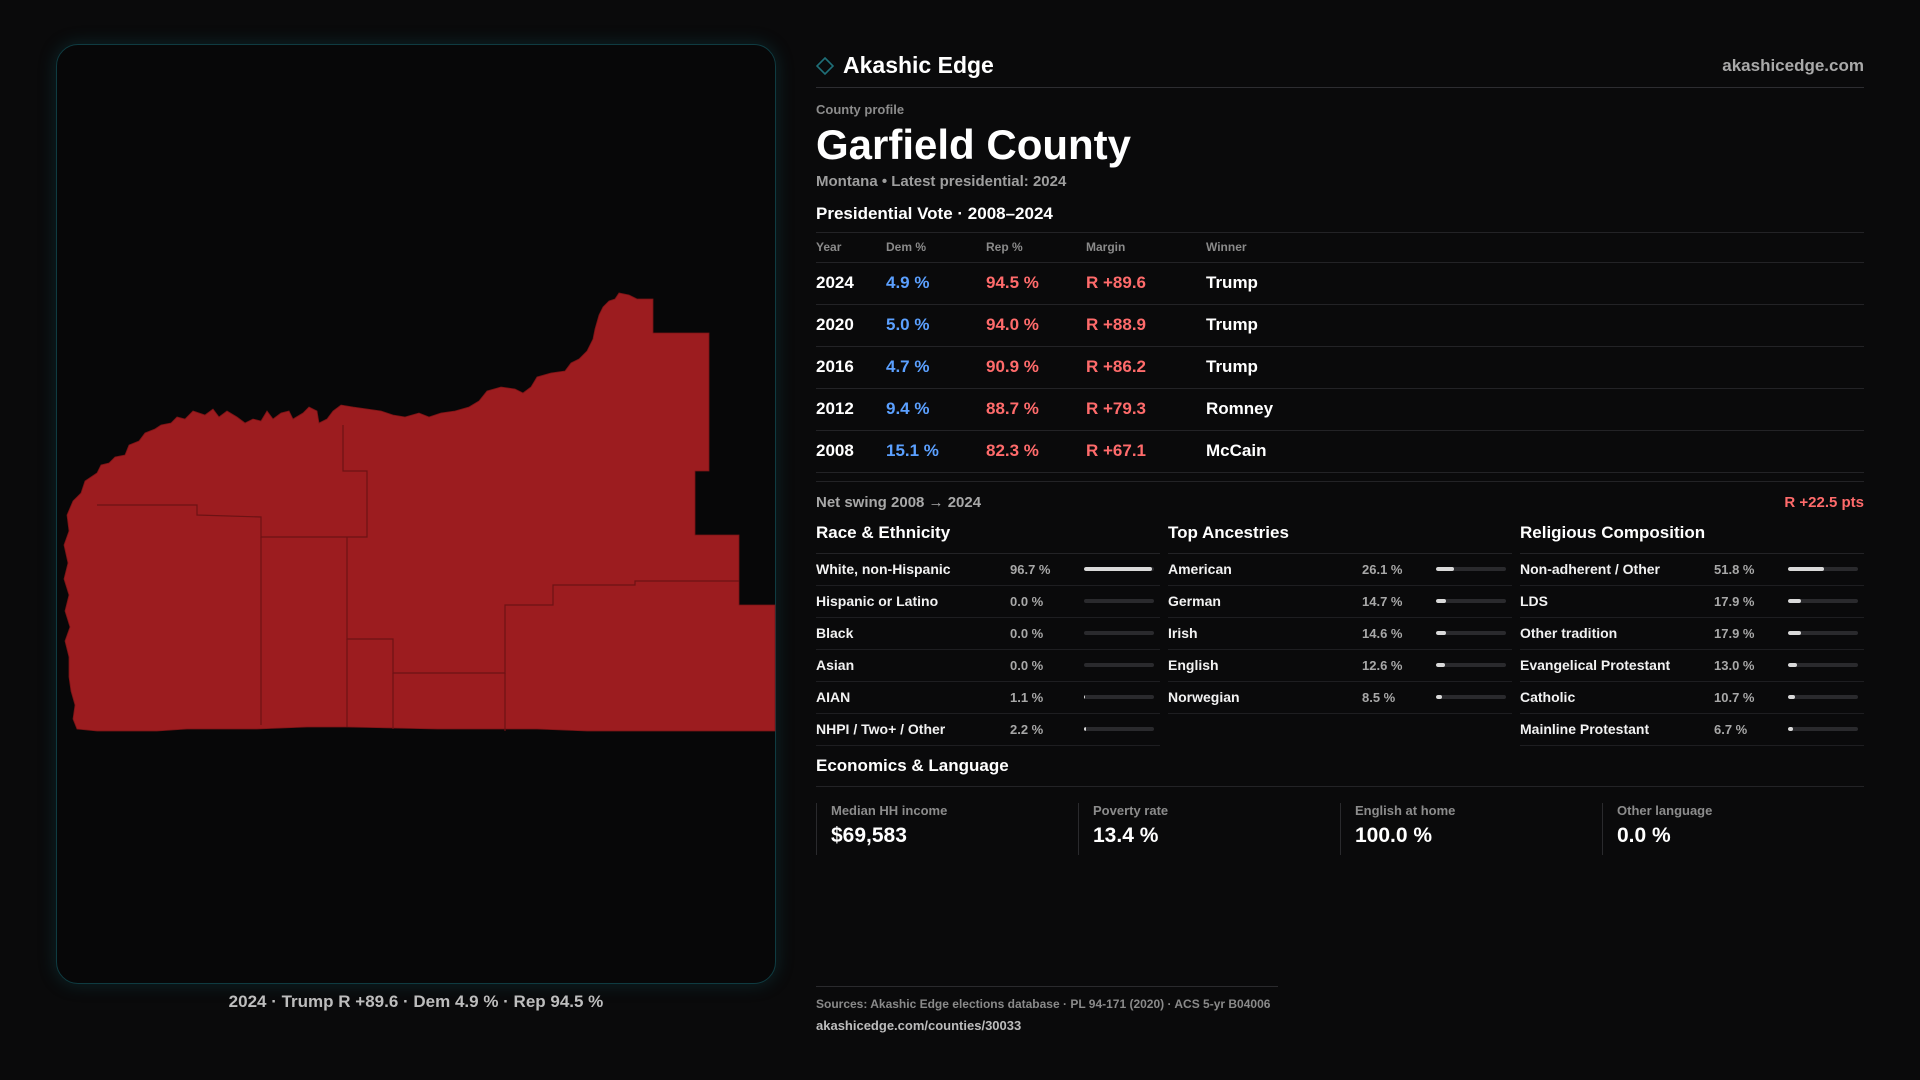 This screenshot has height=1080, width=1920. I want to click on winner-cell: Romney, so click(1535, 409).